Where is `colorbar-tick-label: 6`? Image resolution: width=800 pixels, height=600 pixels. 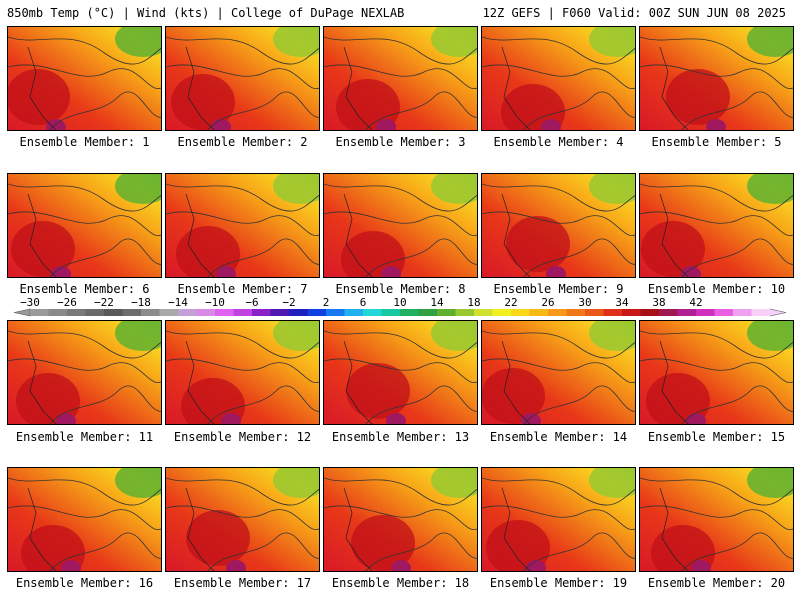 colorbar-tick-label: 6 is located at coordinates (363, 303).